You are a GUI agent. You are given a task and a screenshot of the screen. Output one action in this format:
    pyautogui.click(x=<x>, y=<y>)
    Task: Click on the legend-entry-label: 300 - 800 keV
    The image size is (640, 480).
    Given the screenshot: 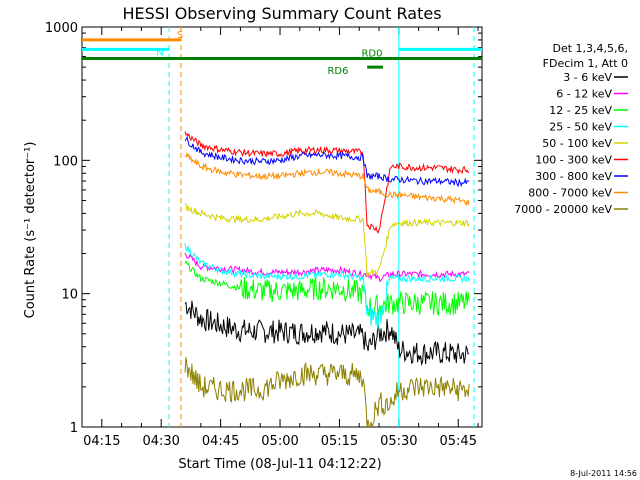 What is the action you would take?
    pyautogui.click(x=573, y=176)
    